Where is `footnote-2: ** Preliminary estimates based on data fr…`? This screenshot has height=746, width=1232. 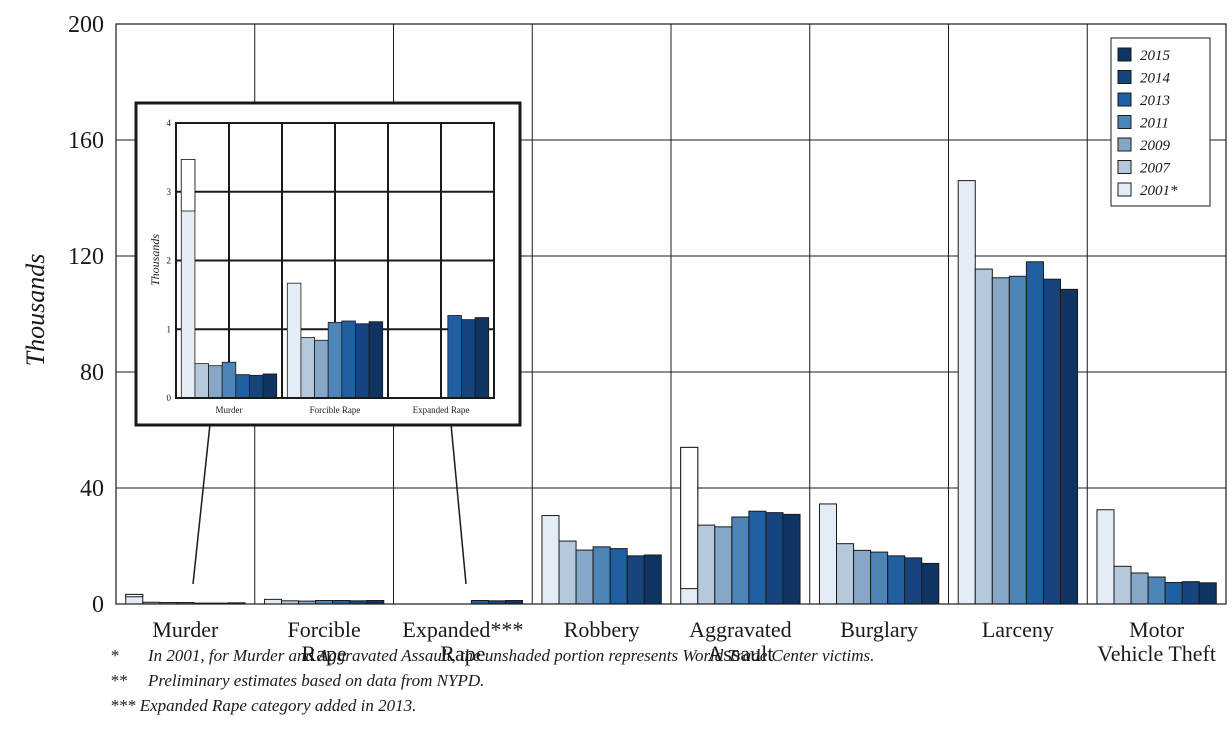 footnote-2: ** Preliminary estimates based on data fr… is located at coordinates (297, 681).